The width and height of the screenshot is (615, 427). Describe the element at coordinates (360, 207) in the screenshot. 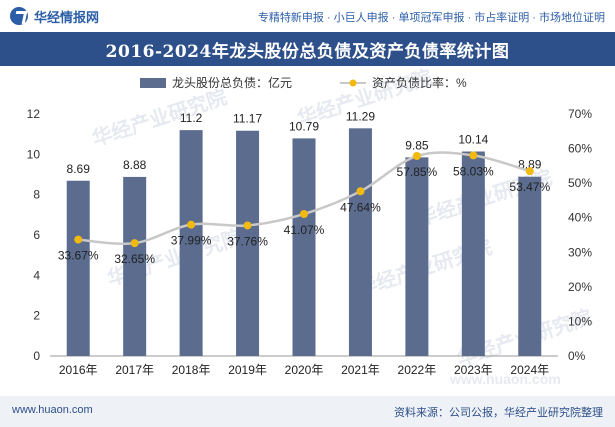

I see `ratio-value-label: 47.64%` at that location.